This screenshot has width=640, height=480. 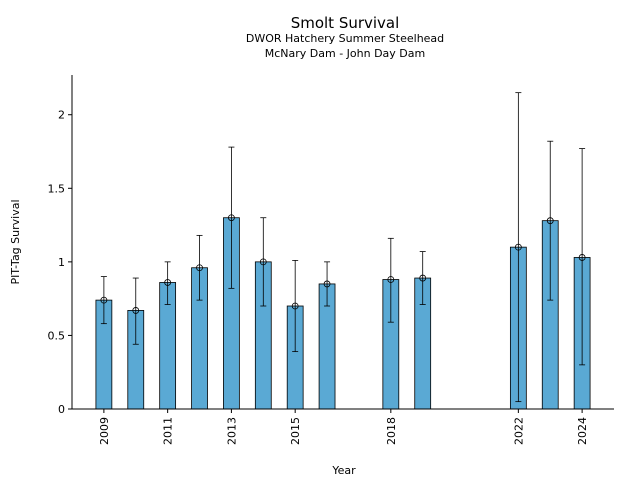 I want to click on point-2018, so click(x=391, y=279).